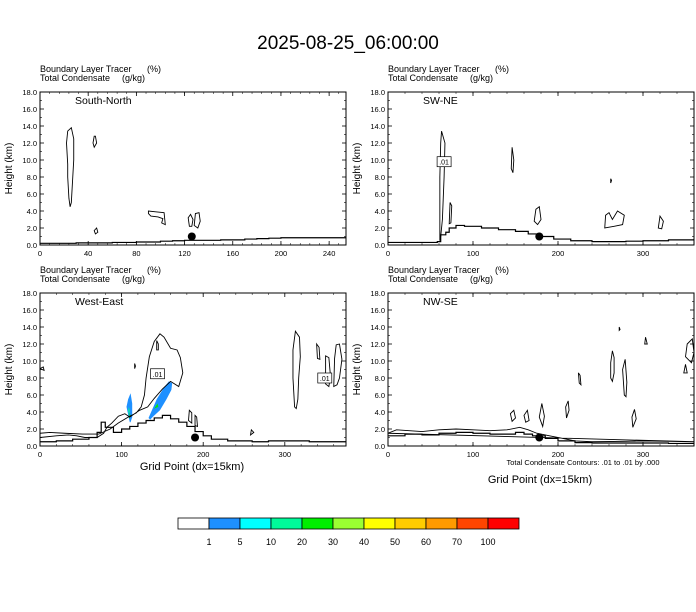  I want to click on x-tick-label: 240, so click(329, 253).